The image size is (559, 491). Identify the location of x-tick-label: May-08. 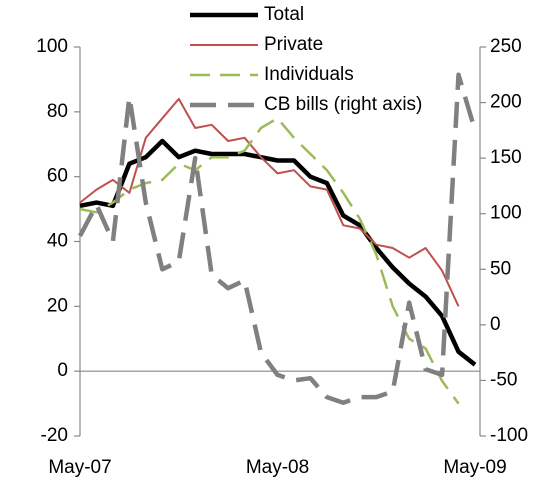
(277, 467).